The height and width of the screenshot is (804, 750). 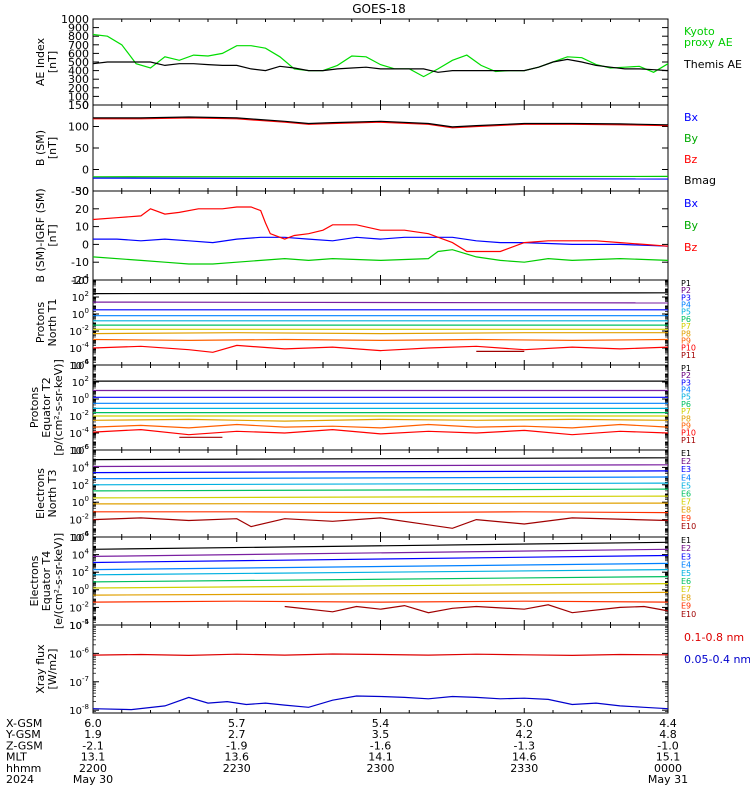 What do you see at coordinates (237, 768) in the screenshot?
I see `x-axis-row-value: 2230` at bounding box center [237, 768].